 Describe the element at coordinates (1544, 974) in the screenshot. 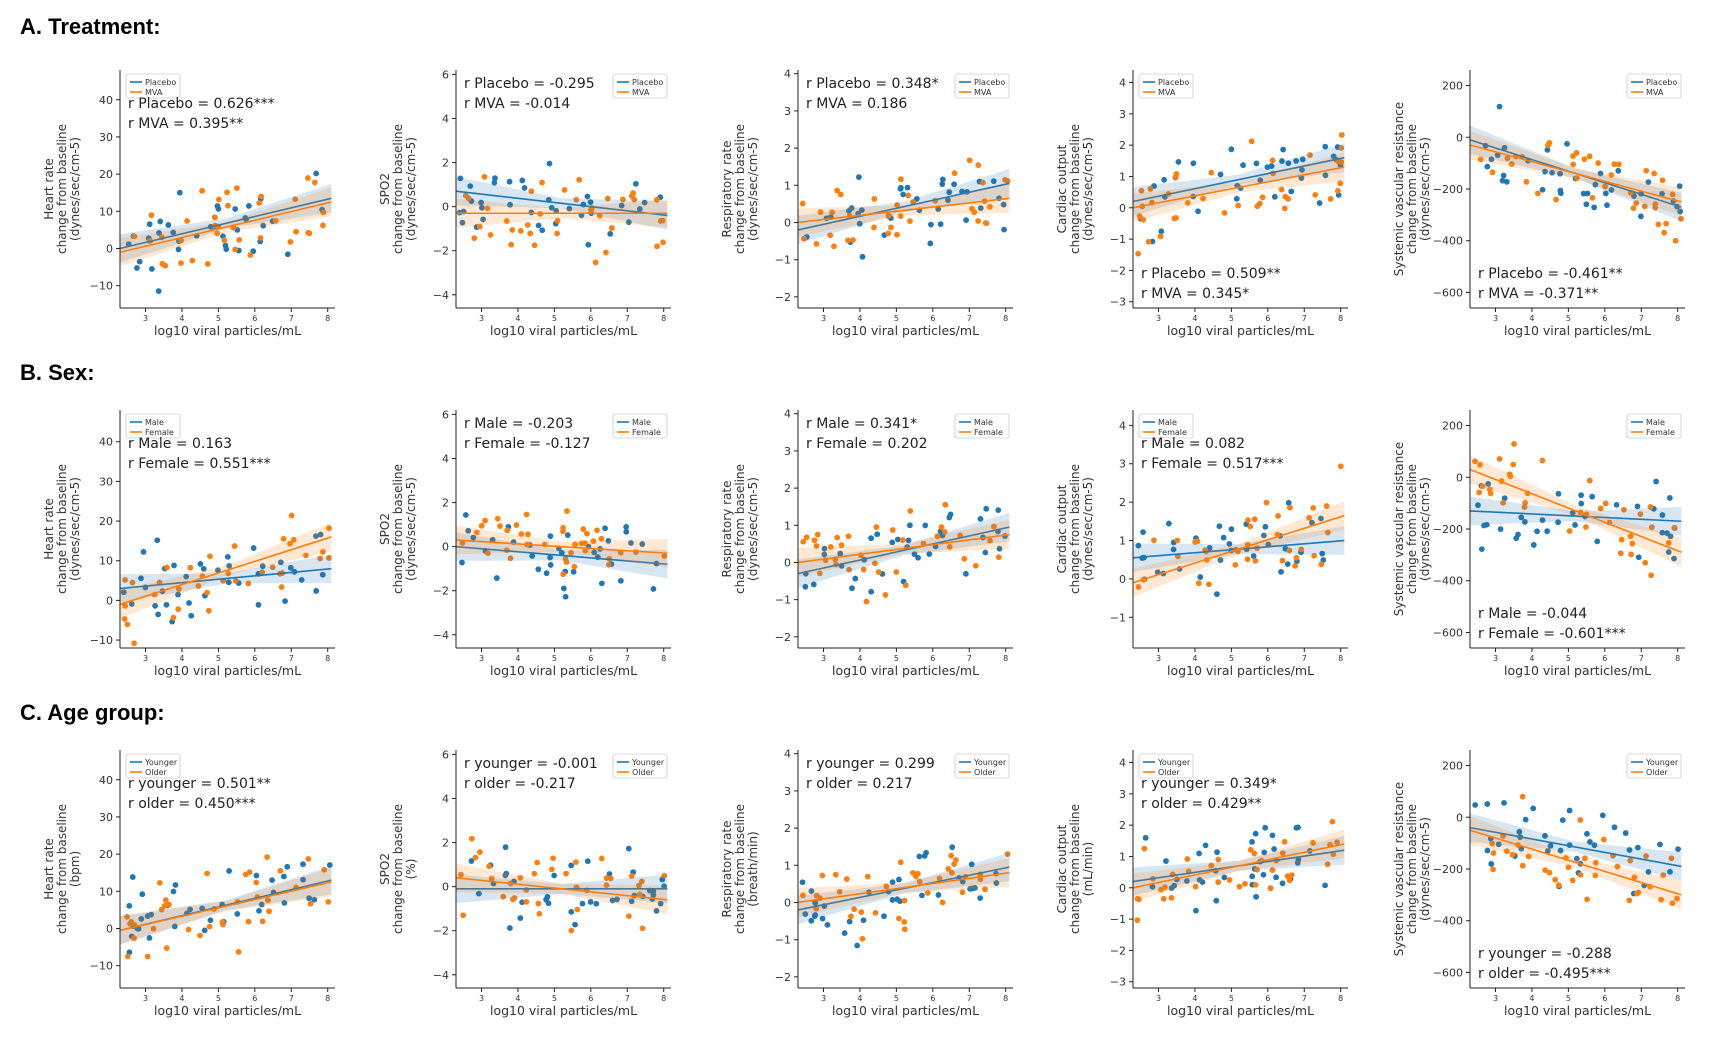

I see `correlation-annotation: r older = -0.495***` at that location.